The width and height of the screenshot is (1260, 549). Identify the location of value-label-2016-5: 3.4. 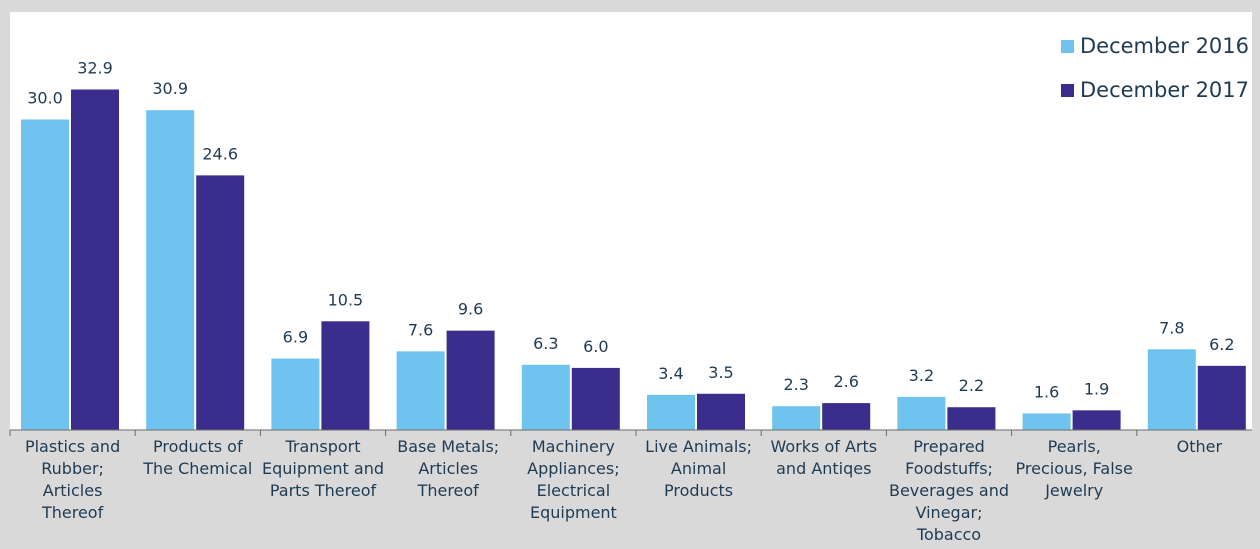
(670, 373).